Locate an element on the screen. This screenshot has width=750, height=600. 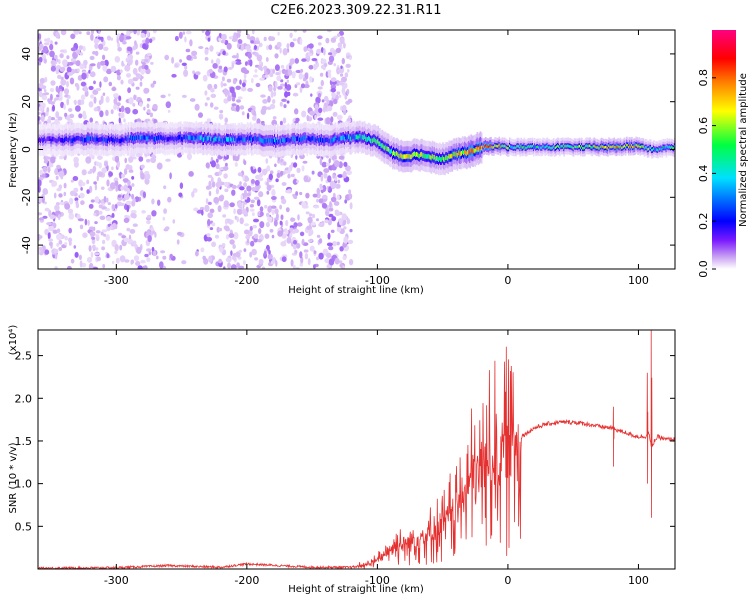
colorbar-gradient is located at coordinates (724, 149).